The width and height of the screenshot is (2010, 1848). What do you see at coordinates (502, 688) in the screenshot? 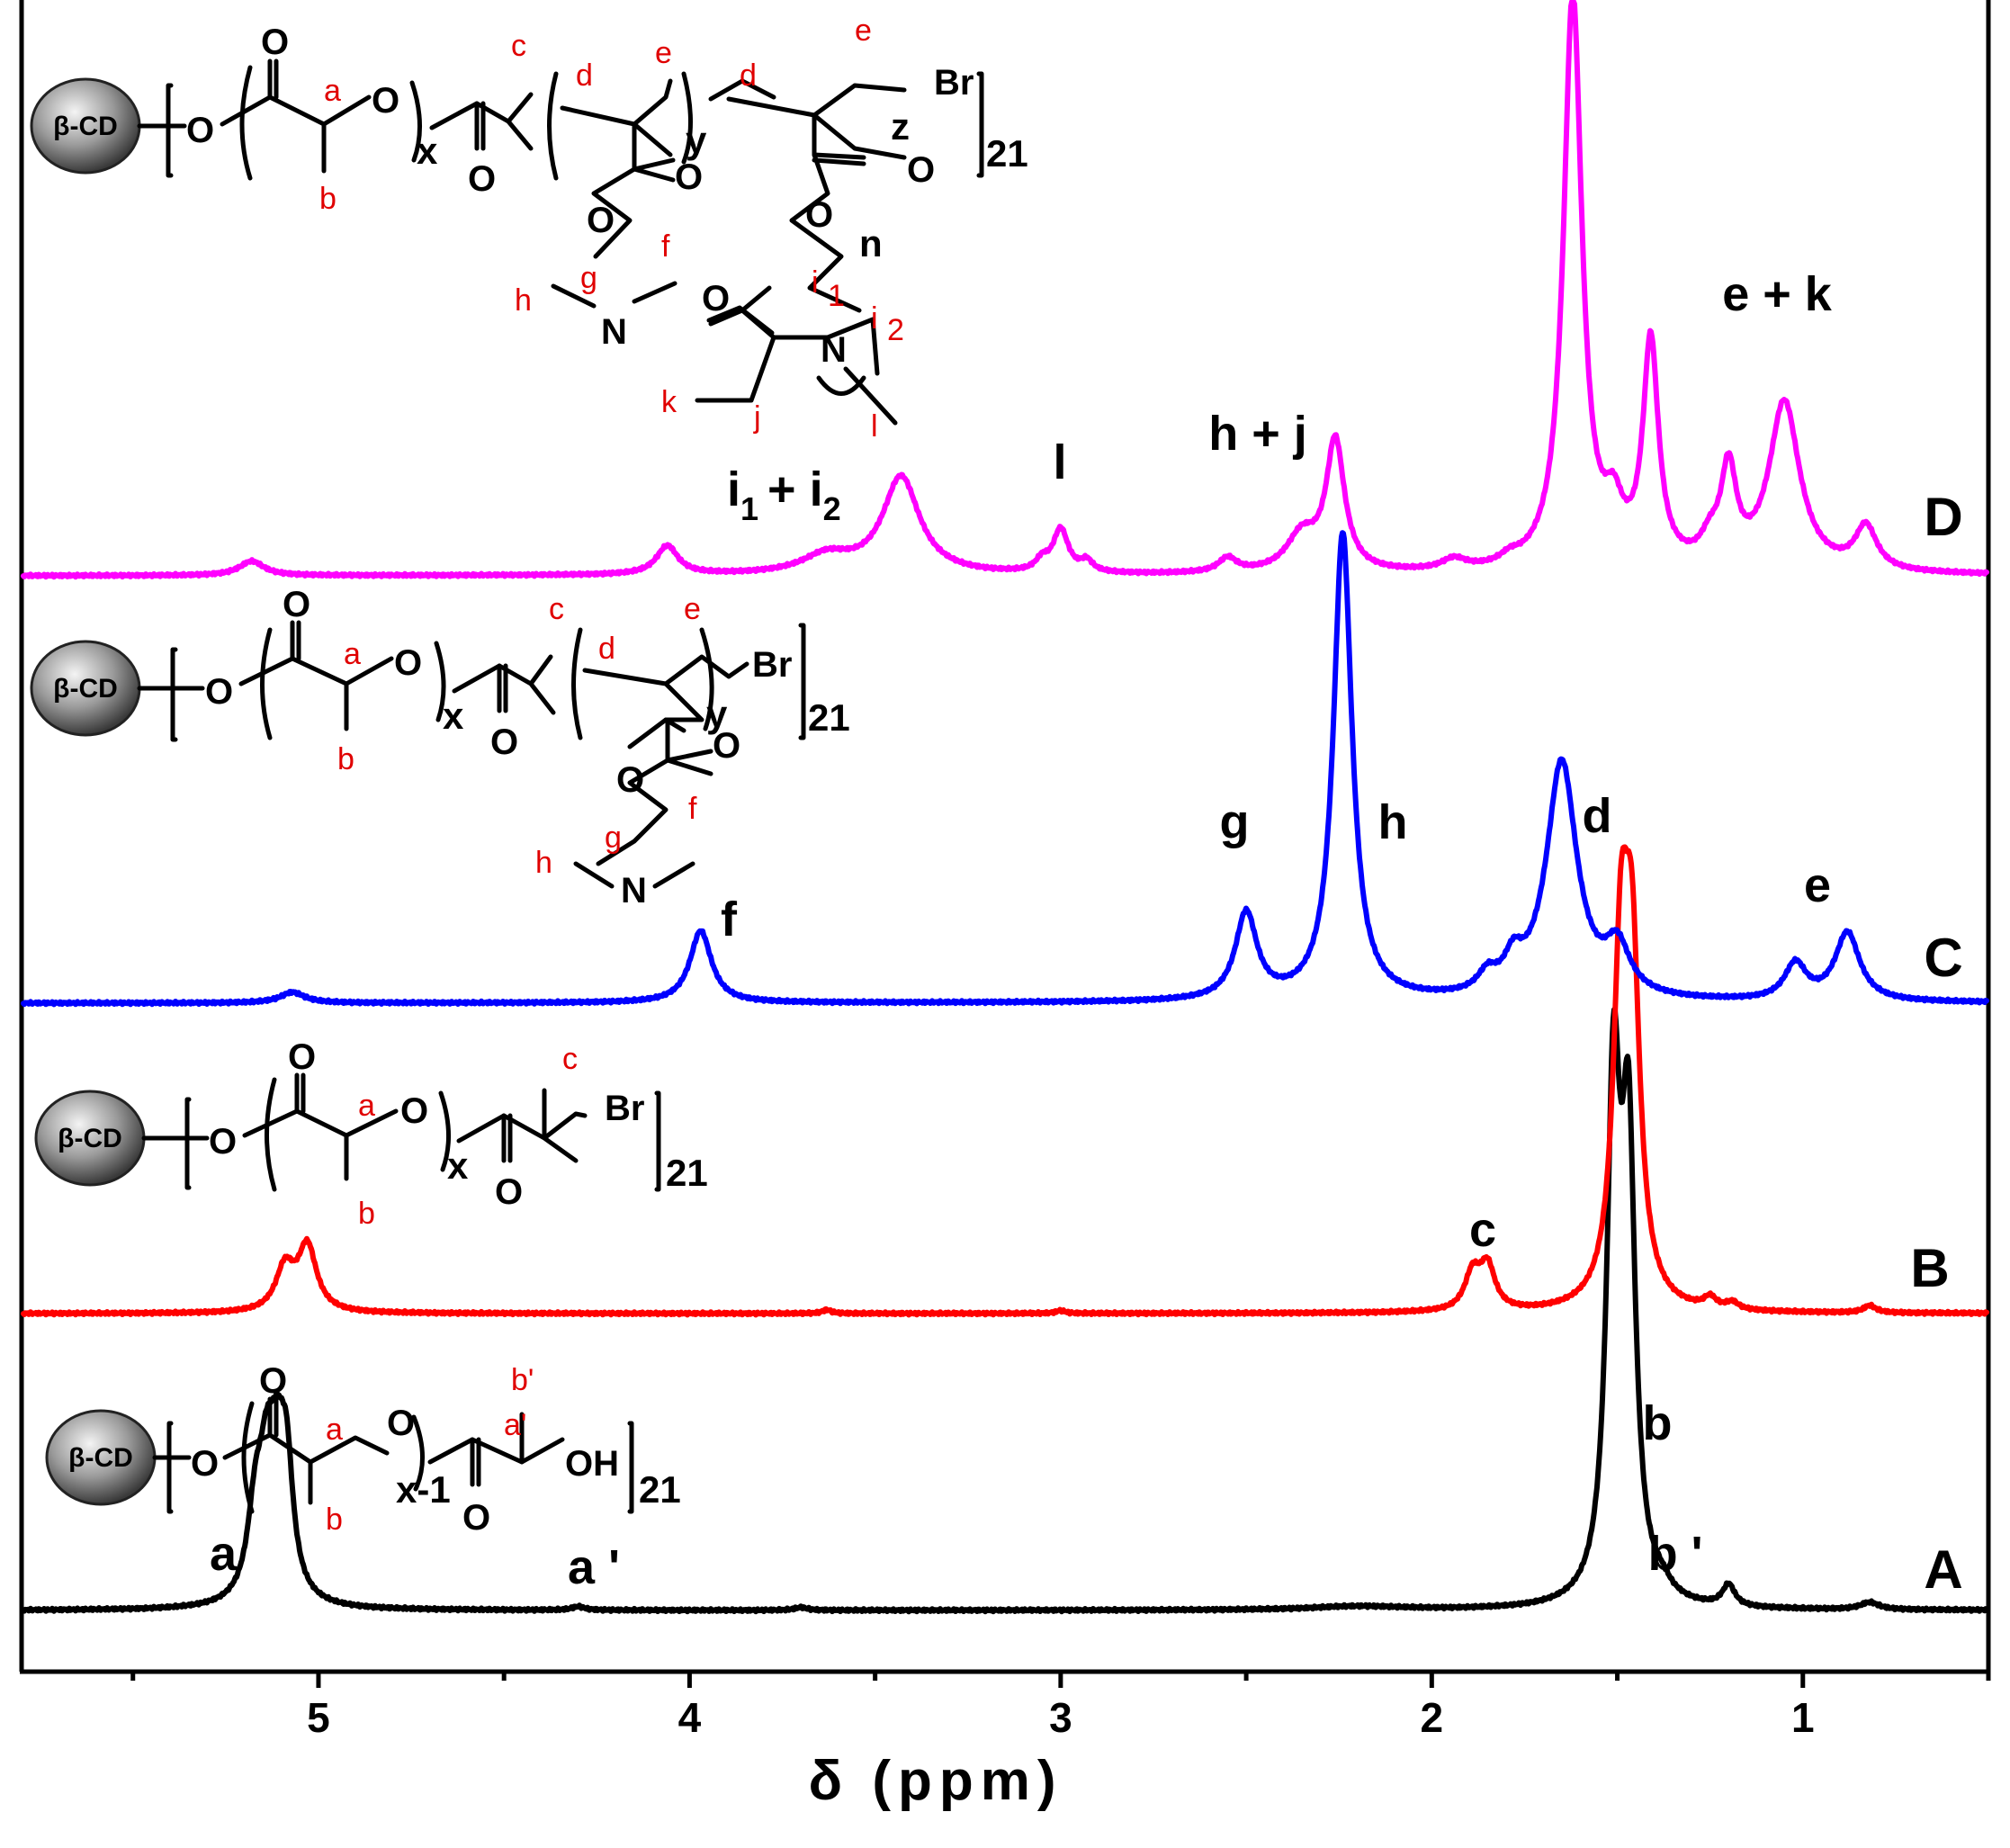
I see `carbonyl-c2` at bounding box center [502, 688].